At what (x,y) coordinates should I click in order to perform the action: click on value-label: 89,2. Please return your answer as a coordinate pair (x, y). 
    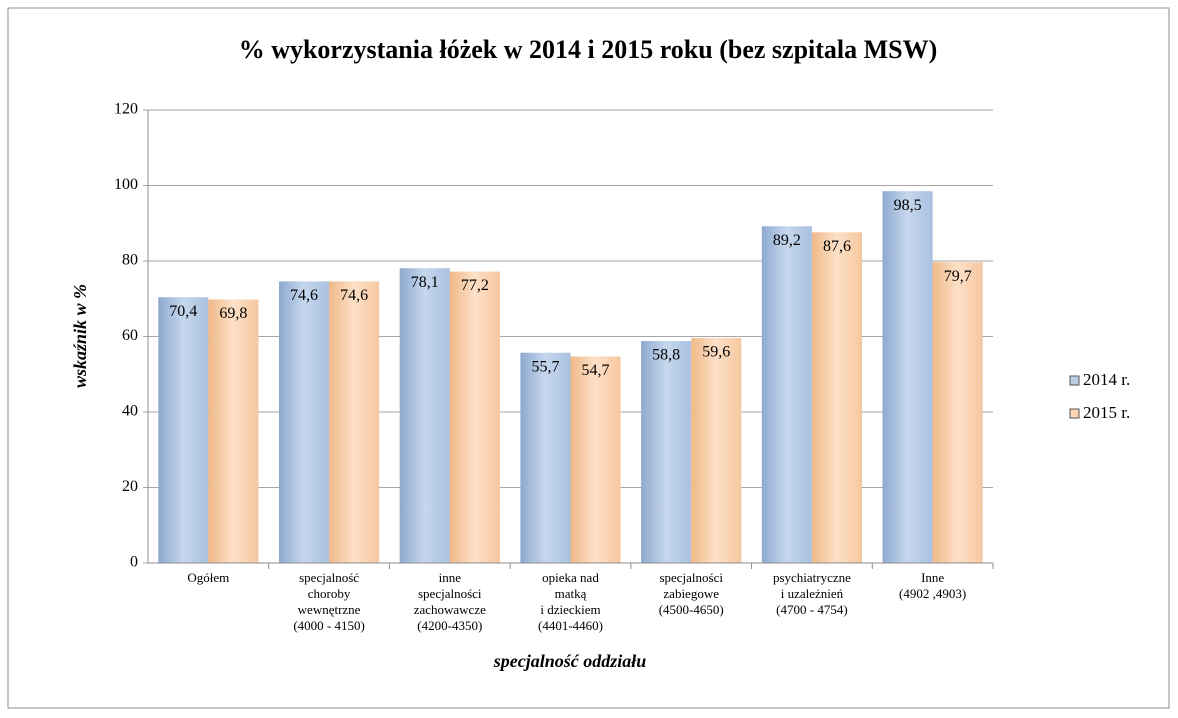
    Looking at the image, I should click on (787, 240).